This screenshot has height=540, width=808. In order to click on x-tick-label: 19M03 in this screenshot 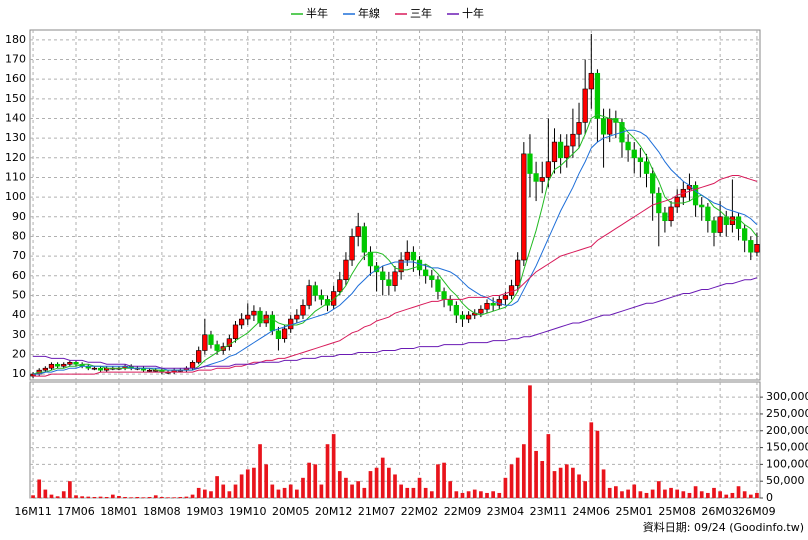, I will do `click(205, 511)`.